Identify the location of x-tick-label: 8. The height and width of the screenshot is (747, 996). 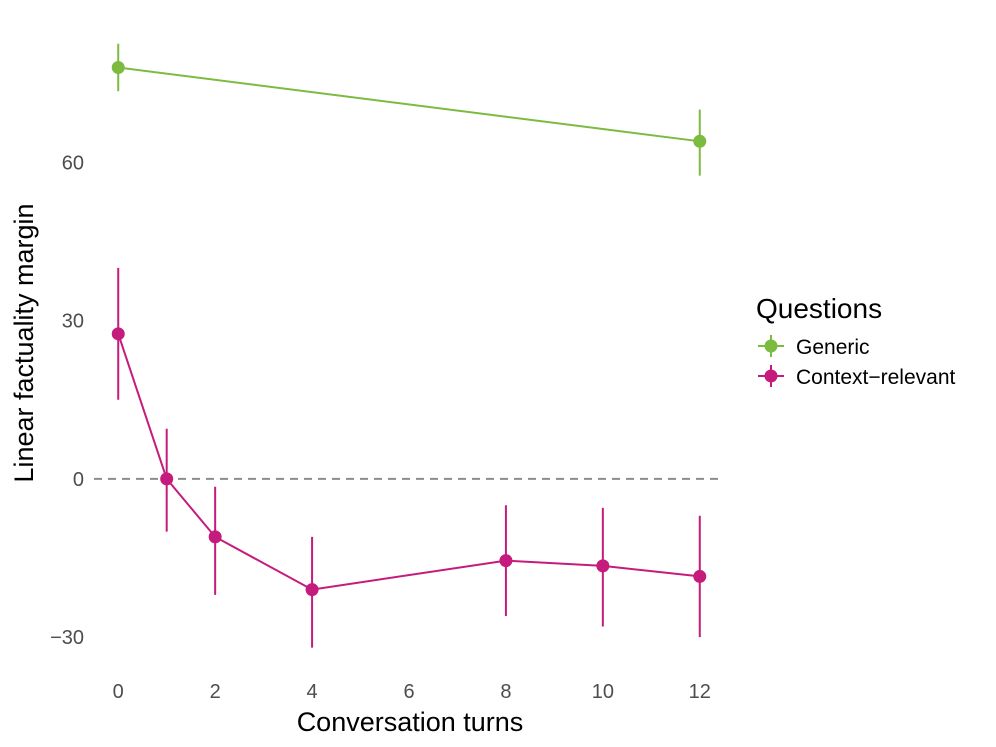
(505, 692).